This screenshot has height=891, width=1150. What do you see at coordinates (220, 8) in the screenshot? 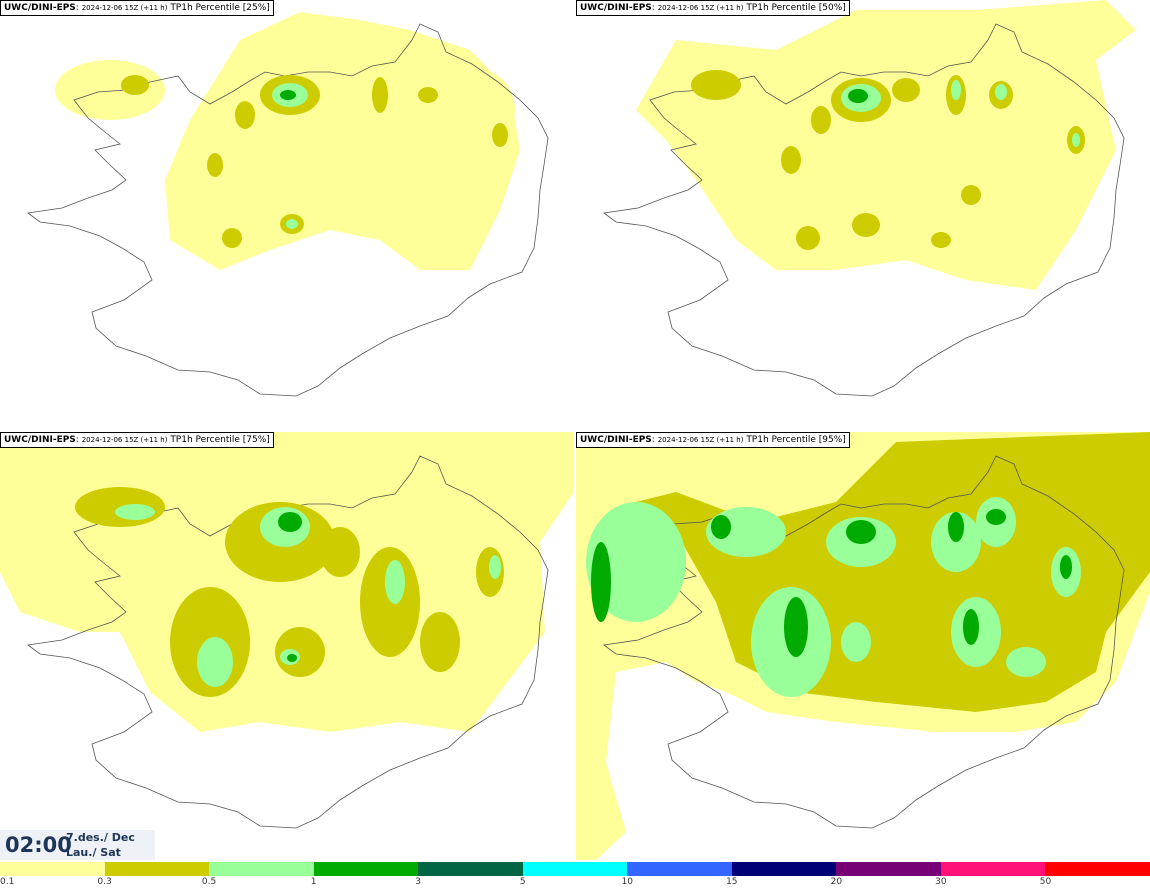
I see `field-name: TP1h Percentile [25%]` at bounding box center [220, 8].